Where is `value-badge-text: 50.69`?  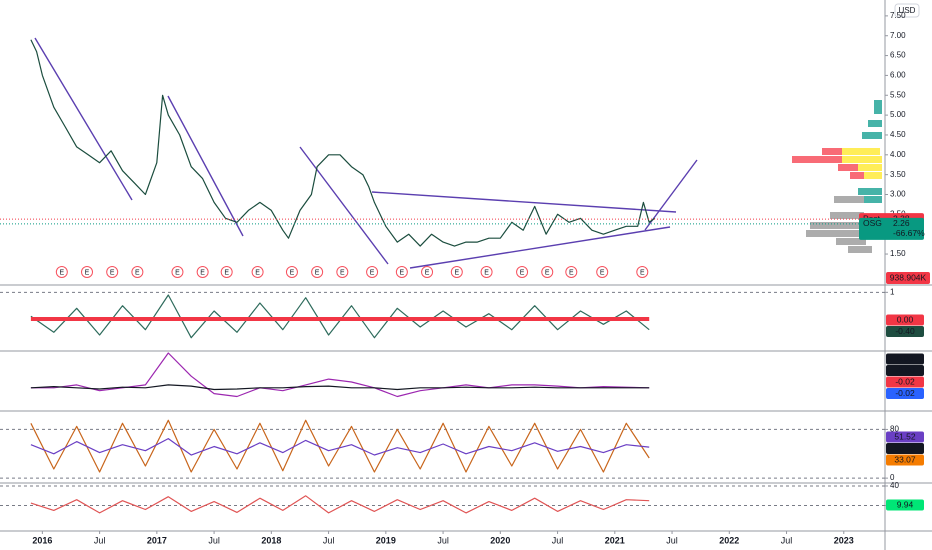 value-badge-text: 50.69 is located at coordinates (905, 448).